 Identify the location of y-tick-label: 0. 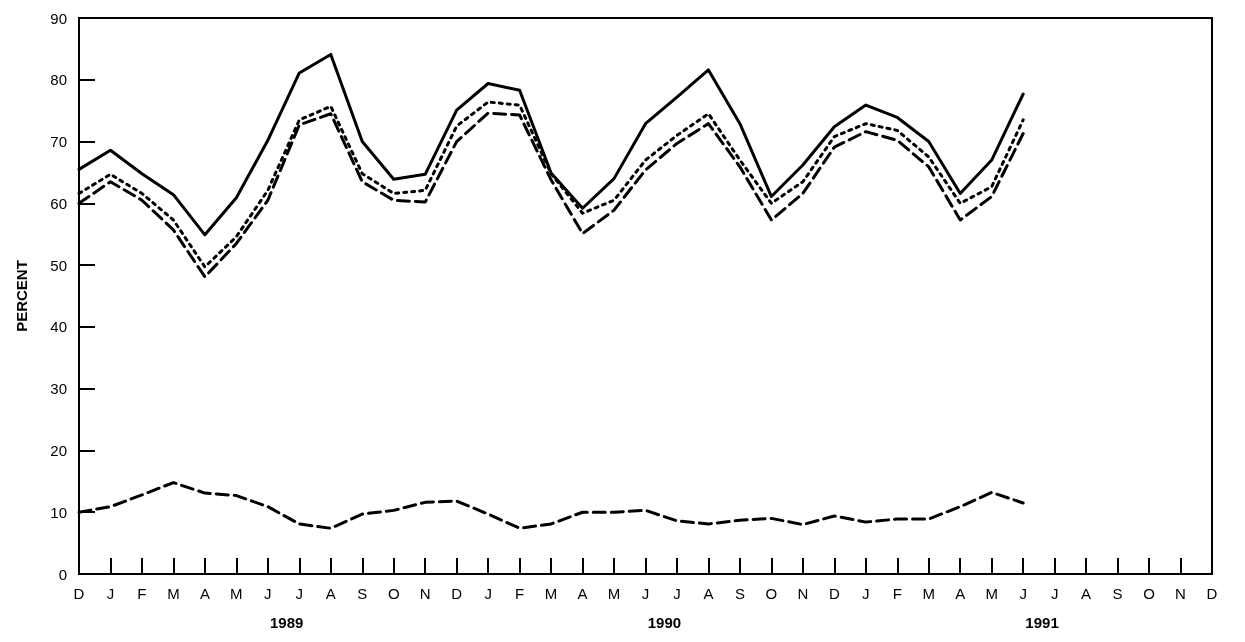
(62, 574).